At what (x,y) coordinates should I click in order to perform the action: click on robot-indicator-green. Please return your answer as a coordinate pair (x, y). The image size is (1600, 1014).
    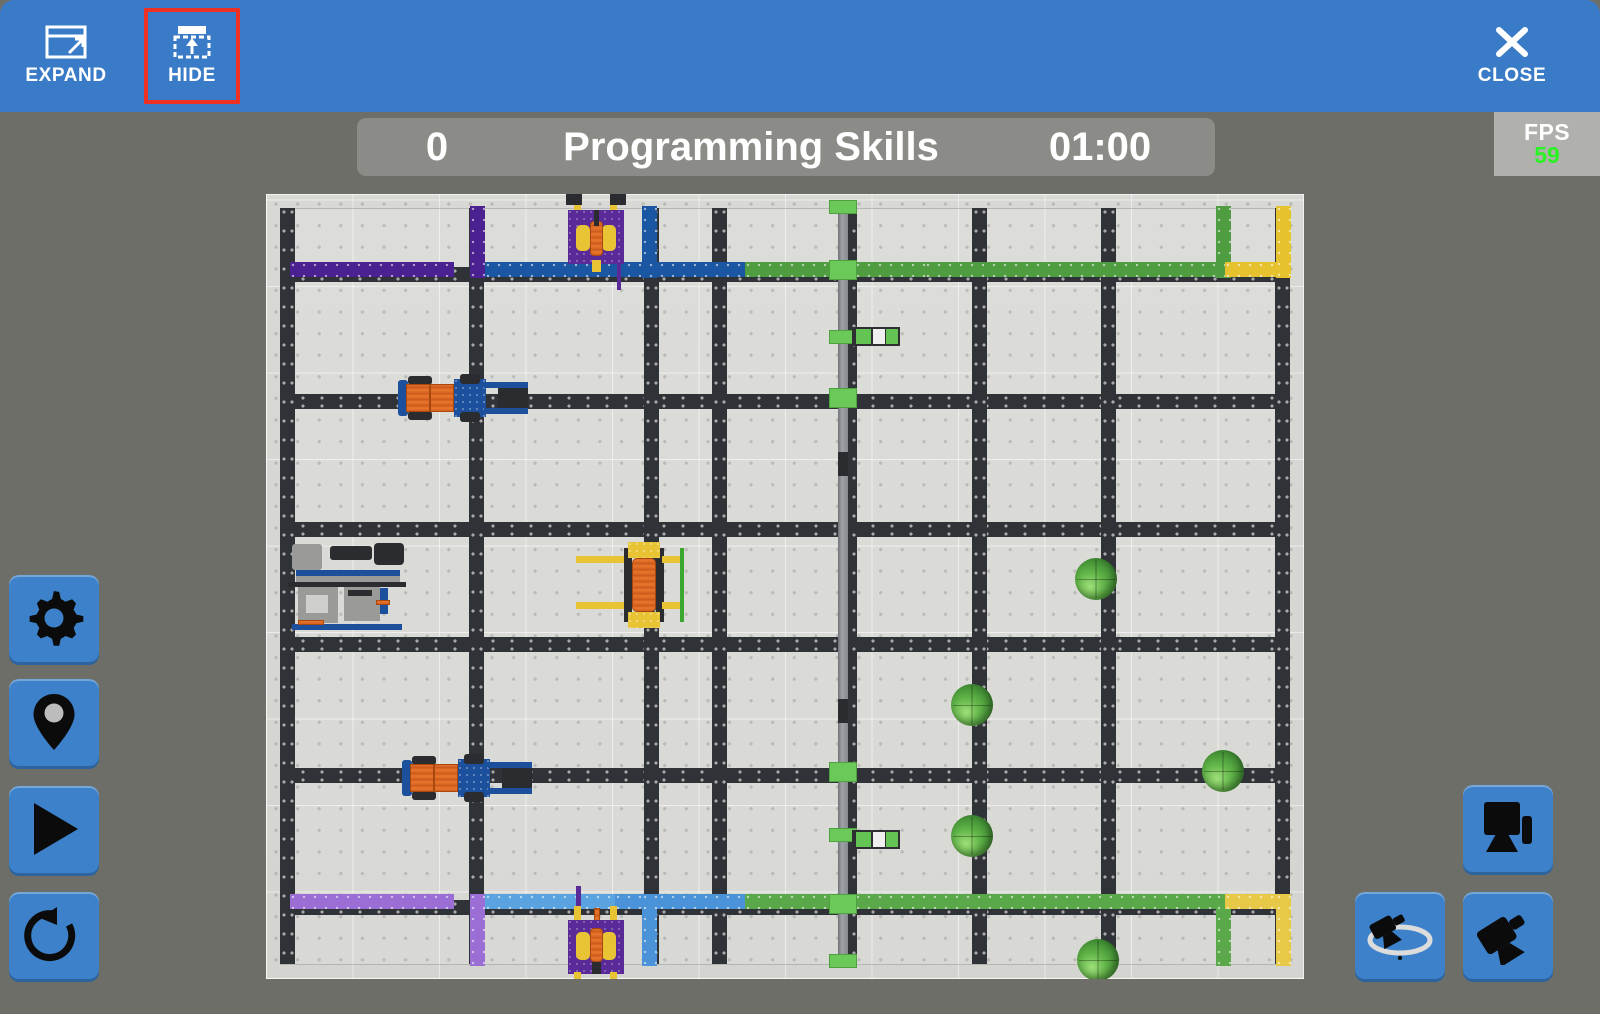
    Looking at the image, I should click on (682, 585).